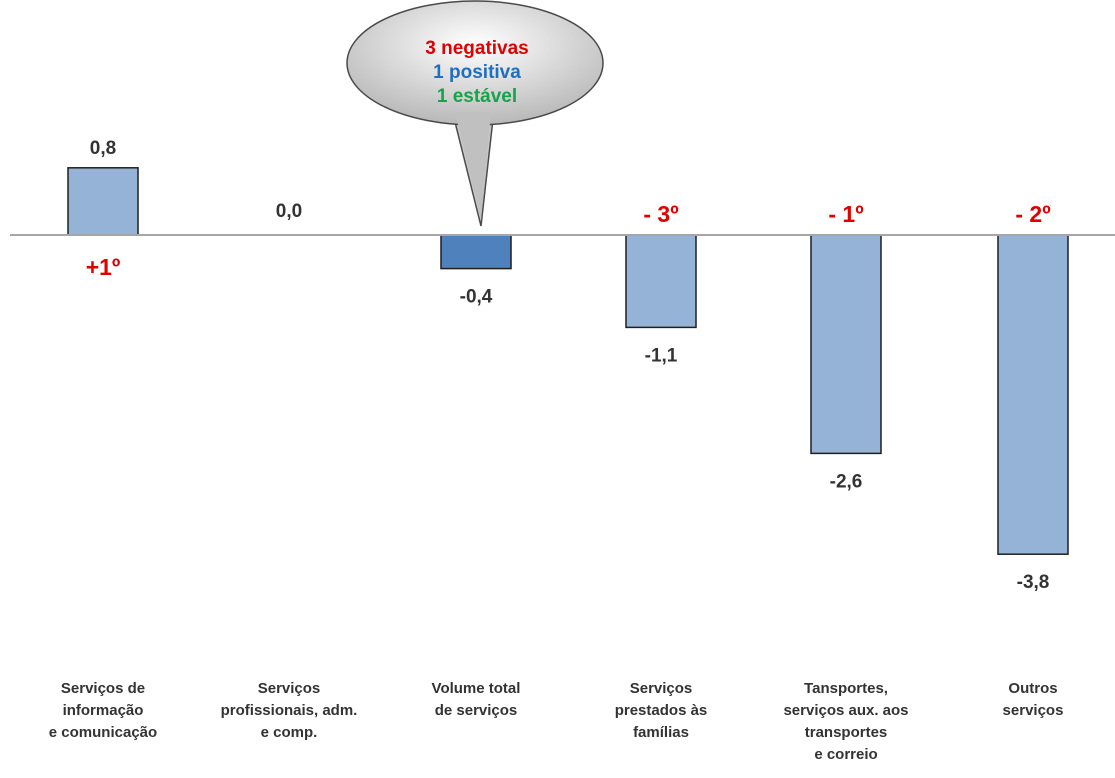 Image resolution: width=1115 pixels, height=778 pixels. What do you see at coordinates (661, 355) in the screenshot?
I see `value-label-3: -1,1` at bounding box center [661, 355].